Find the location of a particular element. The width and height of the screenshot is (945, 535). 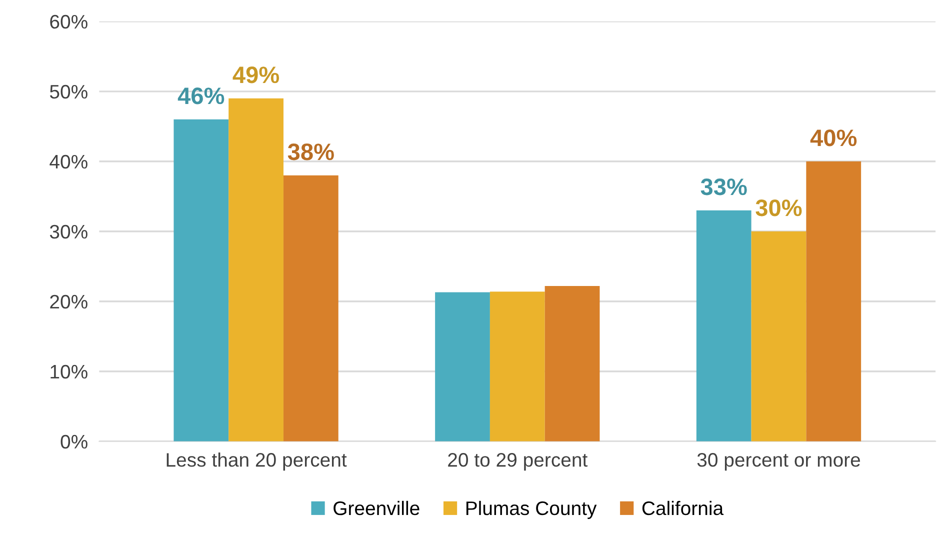

x-tick-label: 30 percent or more is located at coordinates (778, 462).